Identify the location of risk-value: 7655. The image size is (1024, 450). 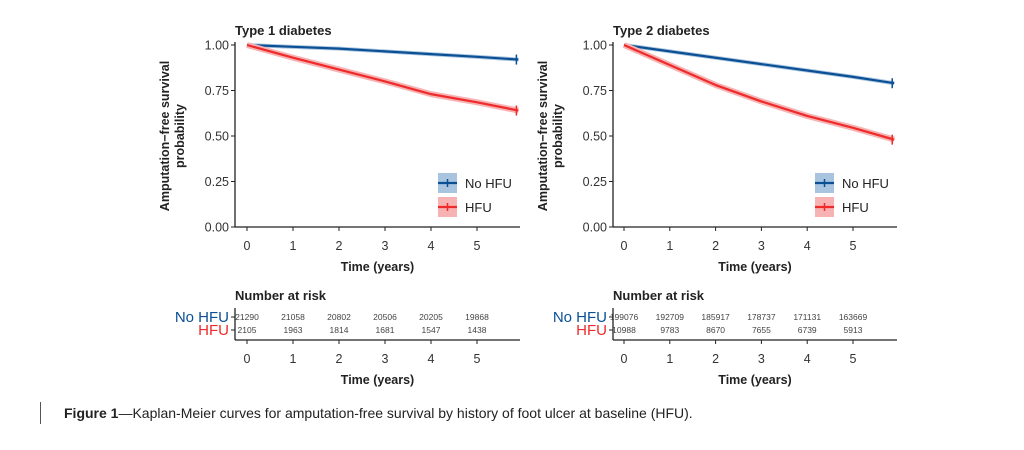
(761, 330).